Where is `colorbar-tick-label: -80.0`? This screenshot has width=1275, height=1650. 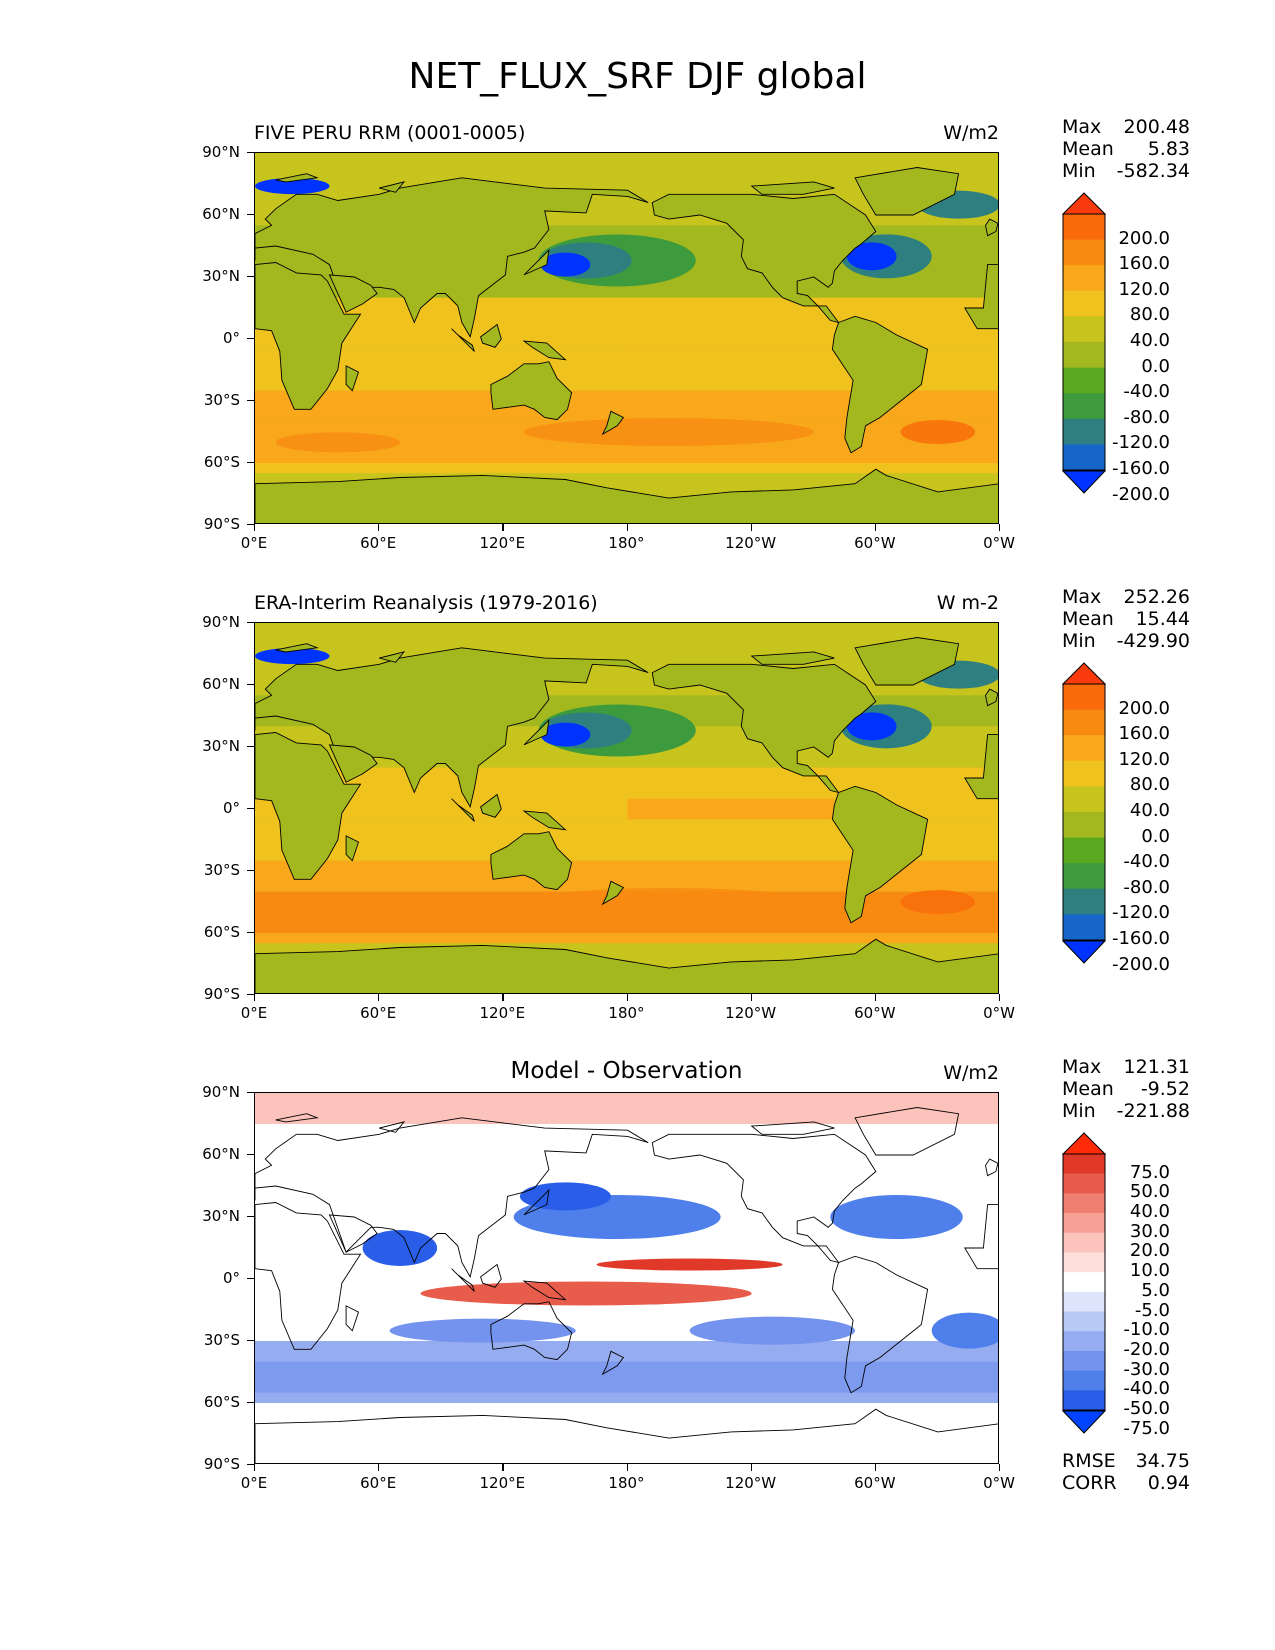
colorbar-tick-label: -80.0 is located at coordinates (1146, 887).